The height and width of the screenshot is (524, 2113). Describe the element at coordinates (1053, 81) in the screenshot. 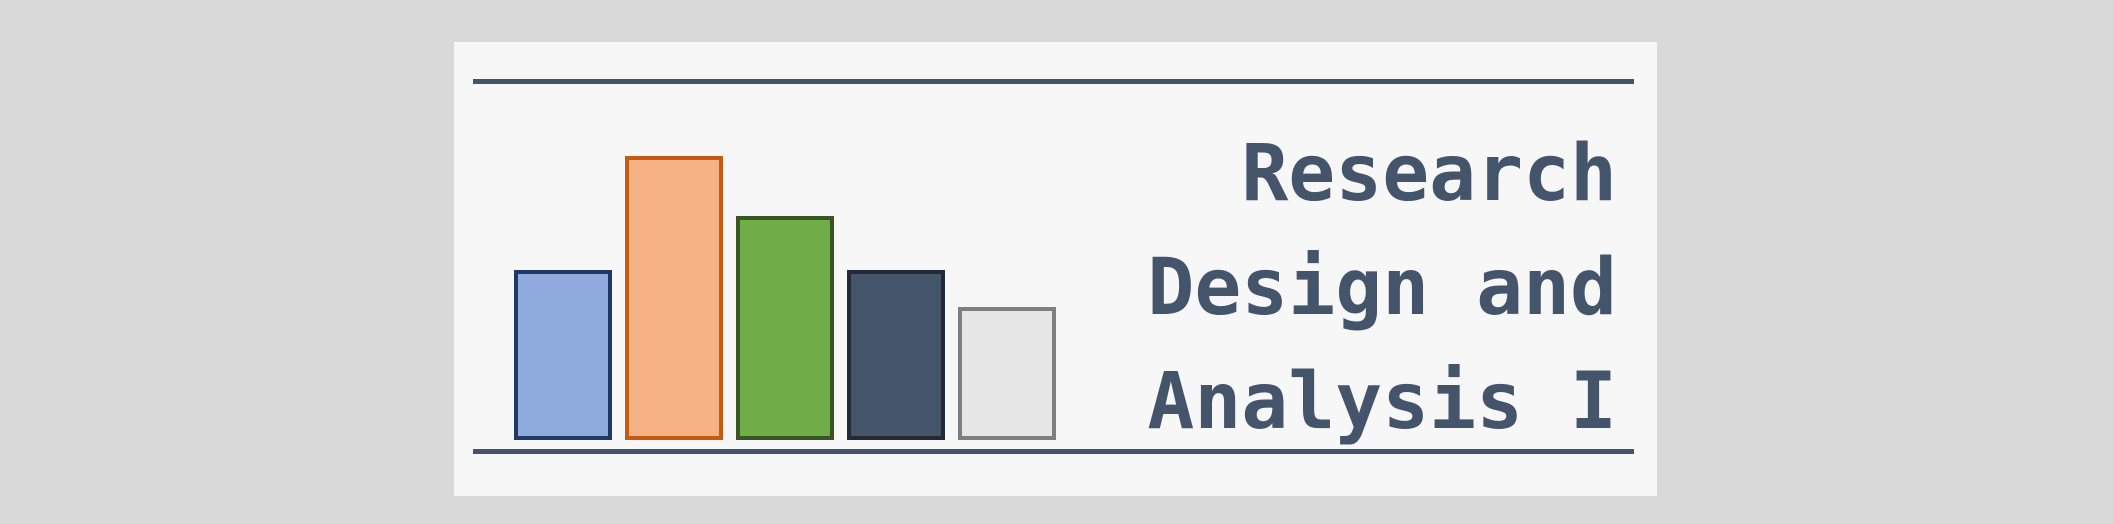

I see `top-rule` at that location.